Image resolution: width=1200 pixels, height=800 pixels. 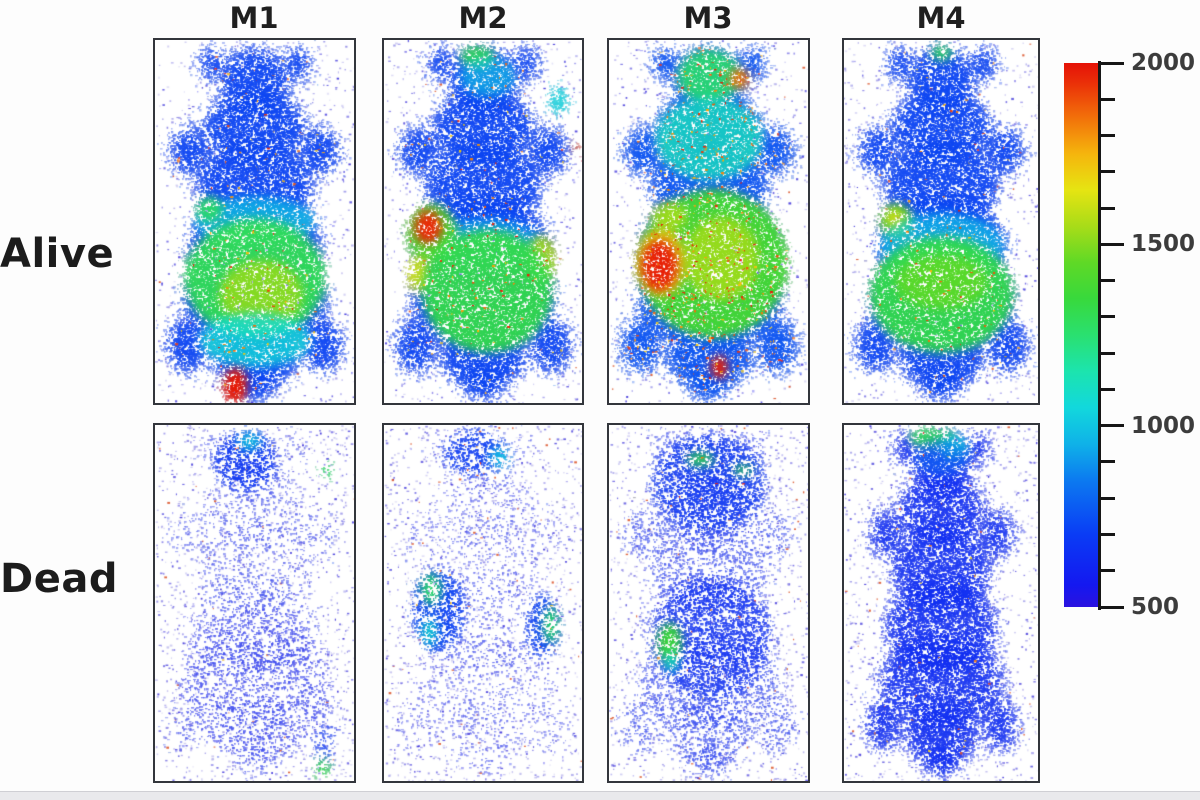 I want to click on panel-alive-m4, so click(x=941, y=221).